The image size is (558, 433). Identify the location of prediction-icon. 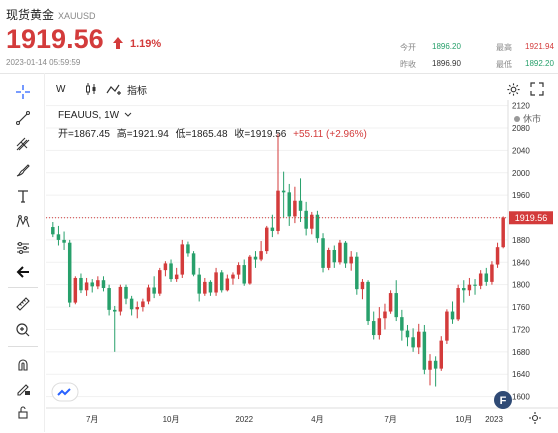
(23, 248).